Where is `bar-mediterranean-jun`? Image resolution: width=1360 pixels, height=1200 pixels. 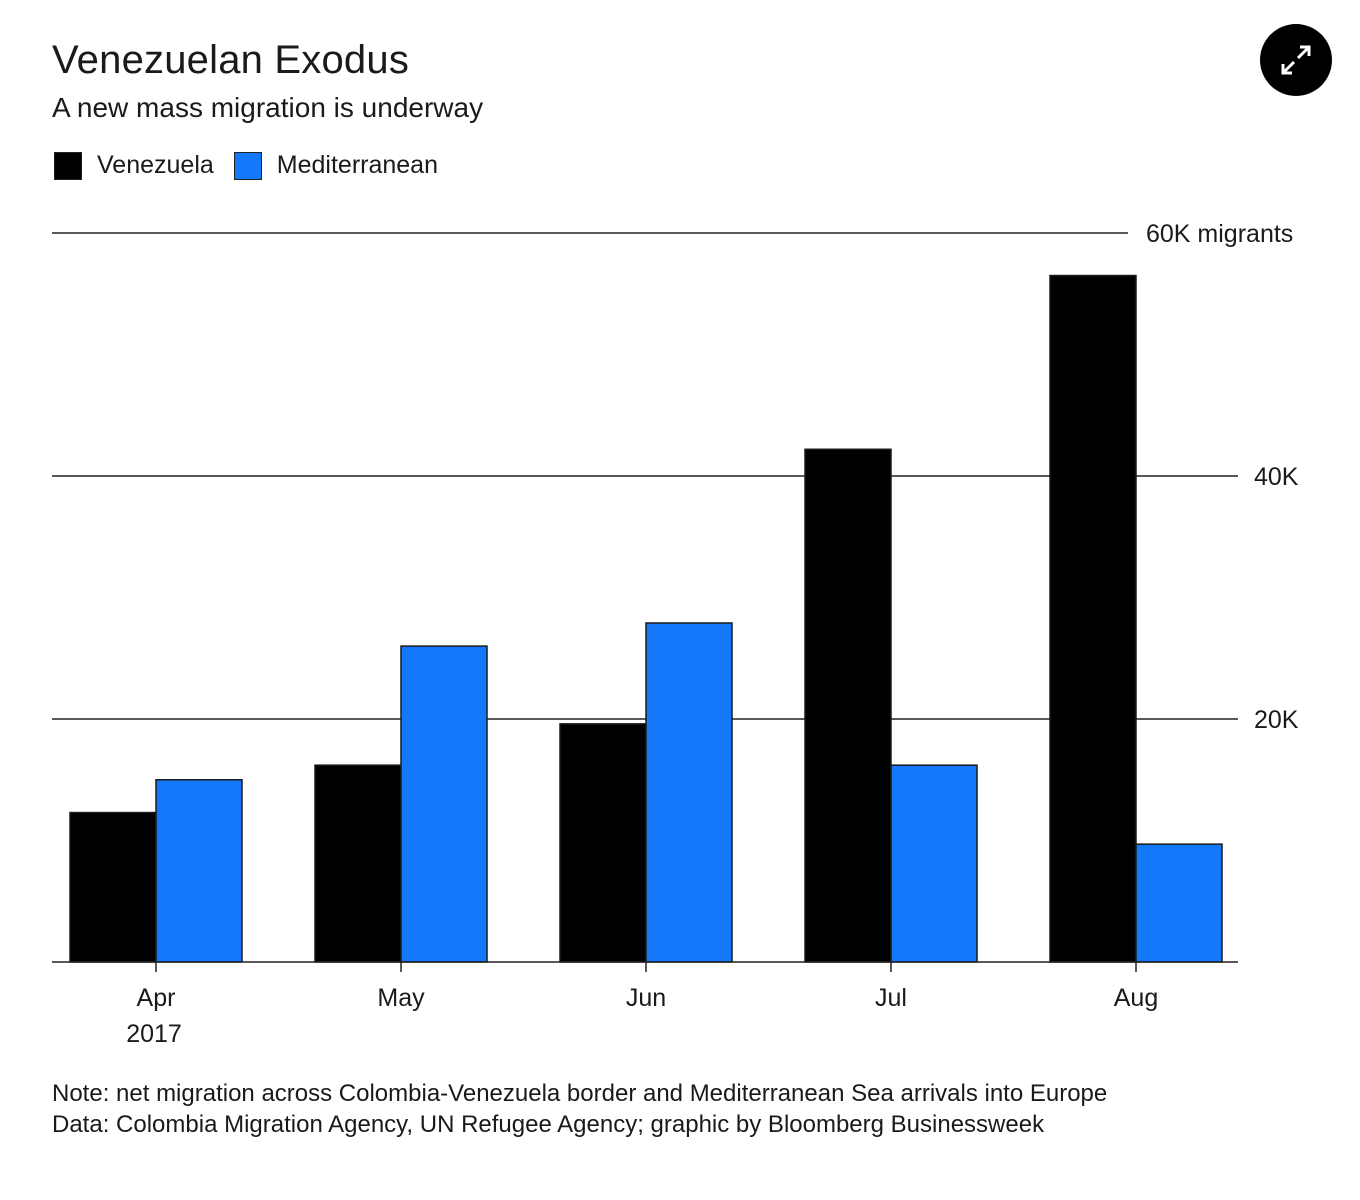 bar-mediterranean-jun is located at coordinates (689, 792).